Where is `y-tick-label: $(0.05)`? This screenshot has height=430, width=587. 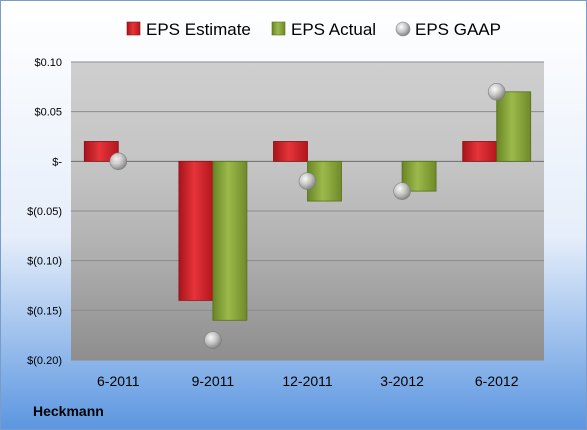 y-tick-label: $(0.05) is located at coordinates (44, 212).